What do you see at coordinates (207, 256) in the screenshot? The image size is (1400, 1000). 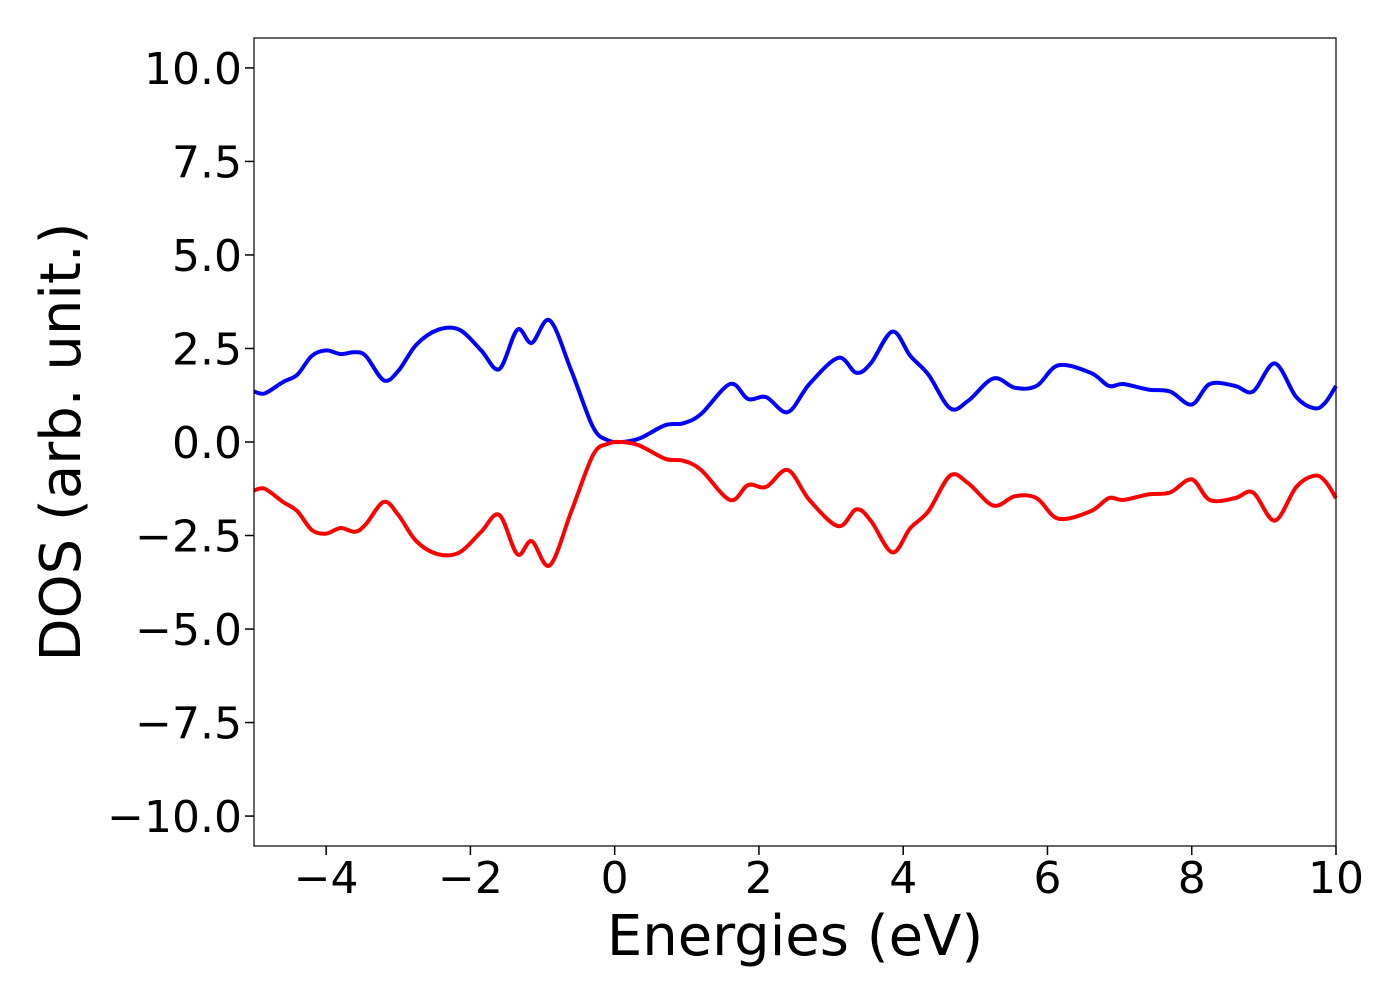 I see `y-tick-label: 5.0` at bounding box center [207, 256].